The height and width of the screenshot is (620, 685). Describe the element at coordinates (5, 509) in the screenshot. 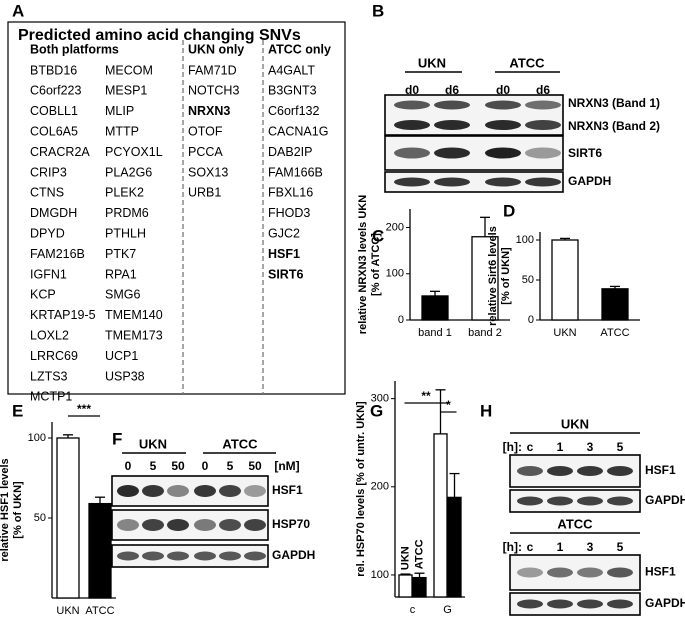

I see `y-axis-label: relative HSF1 levels` at that location.